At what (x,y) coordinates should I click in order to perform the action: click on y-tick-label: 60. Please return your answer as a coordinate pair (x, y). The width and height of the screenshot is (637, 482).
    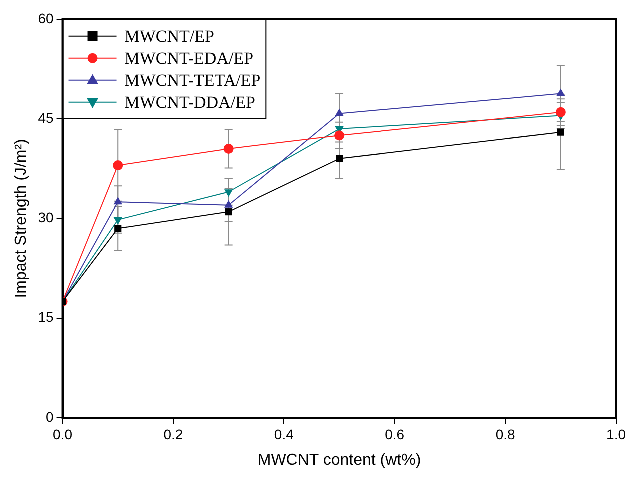
    Looking at the image, I should click on (46, 18).